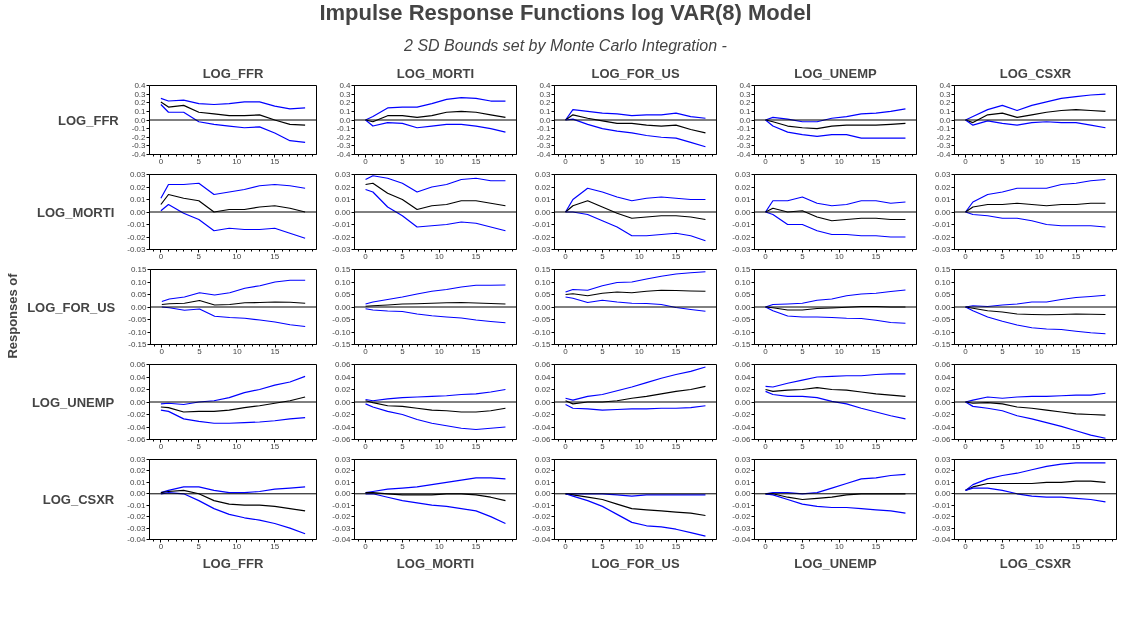  What do you see at coordinates (435, 73) in the screenshot?
I see `chart-title: LOG_MORTI` at bounding box center [435, 73].